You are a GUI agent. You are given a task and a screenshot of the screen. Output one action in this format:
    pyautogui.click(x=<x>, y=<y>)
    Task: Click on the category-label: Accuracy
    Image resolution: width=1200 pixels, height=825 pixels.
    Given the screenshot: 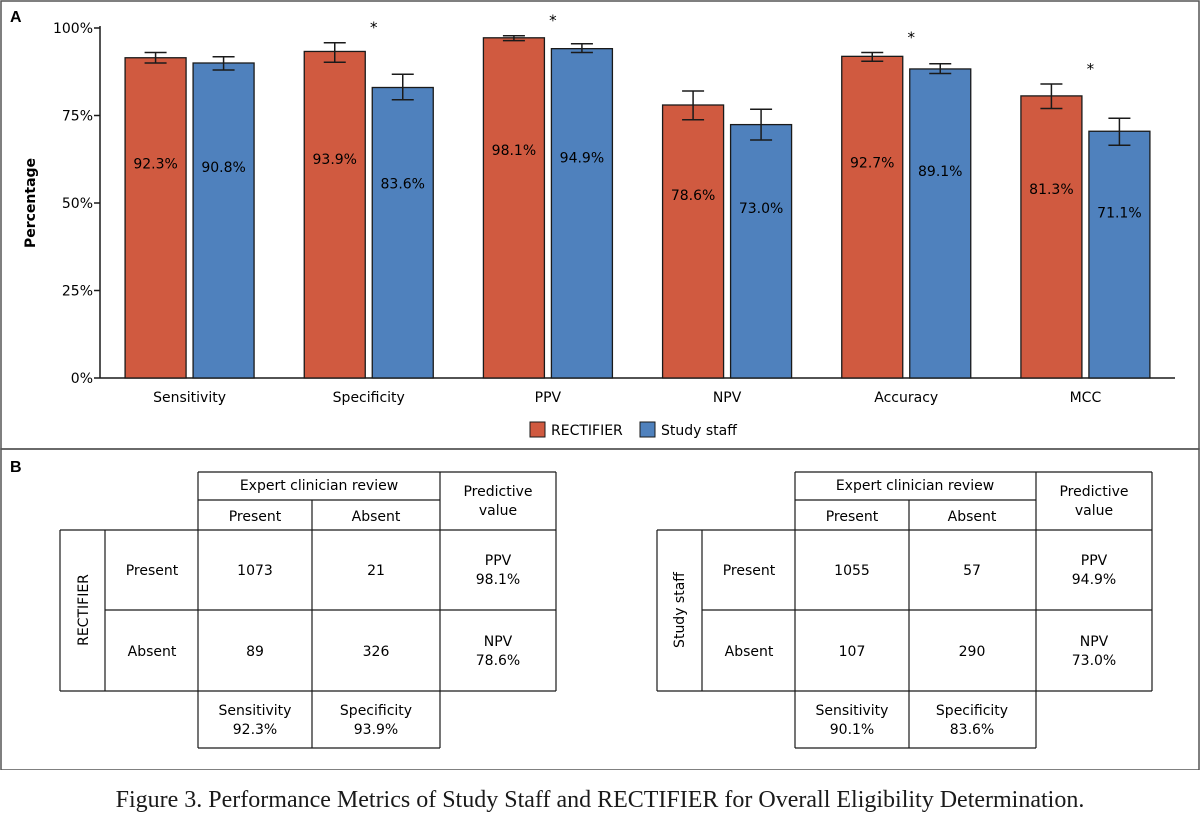 What is the action you would take?
    pyautogui.click(x=906, y=398)
    